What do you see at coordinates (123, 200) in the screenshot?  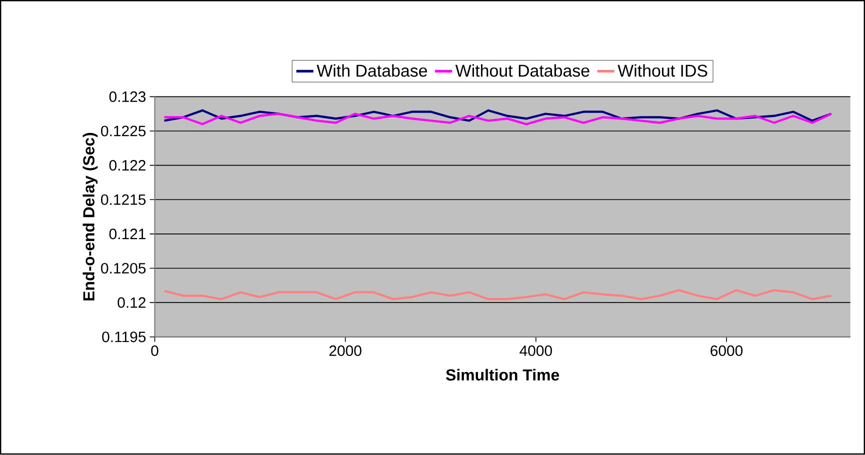 I see `y-tick-label: 0.1215` at bounding box center [123, 200].